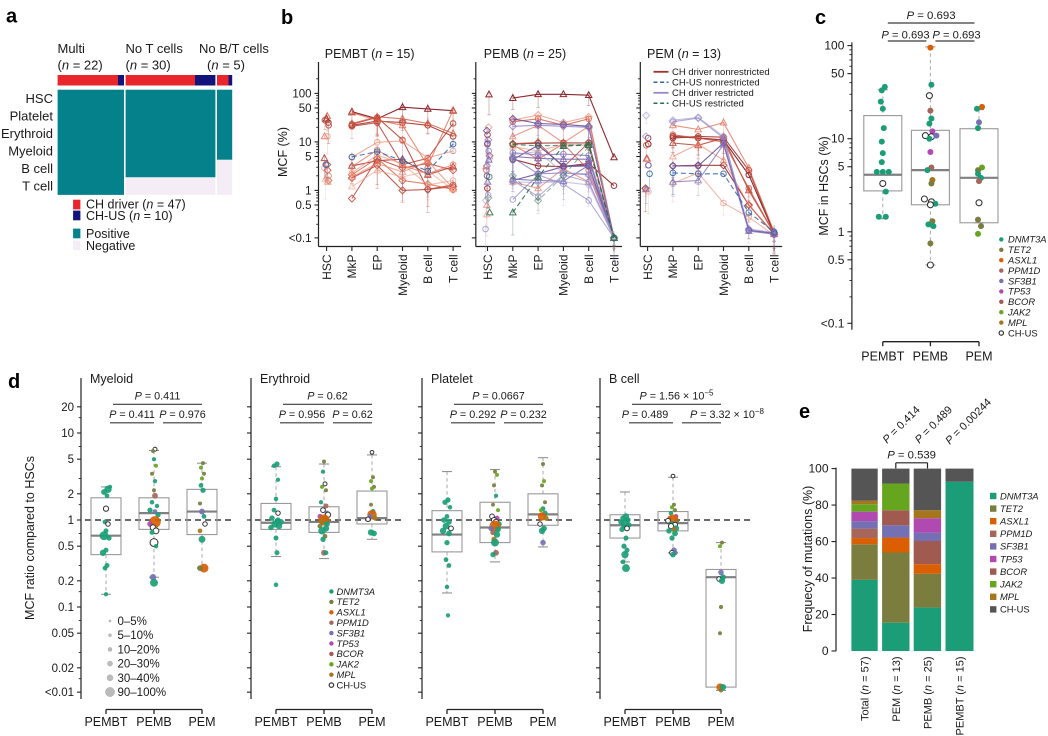 This screenshot has height=736, width=1048. I want to click on svg-text: MCF (%), so click(283, 152).